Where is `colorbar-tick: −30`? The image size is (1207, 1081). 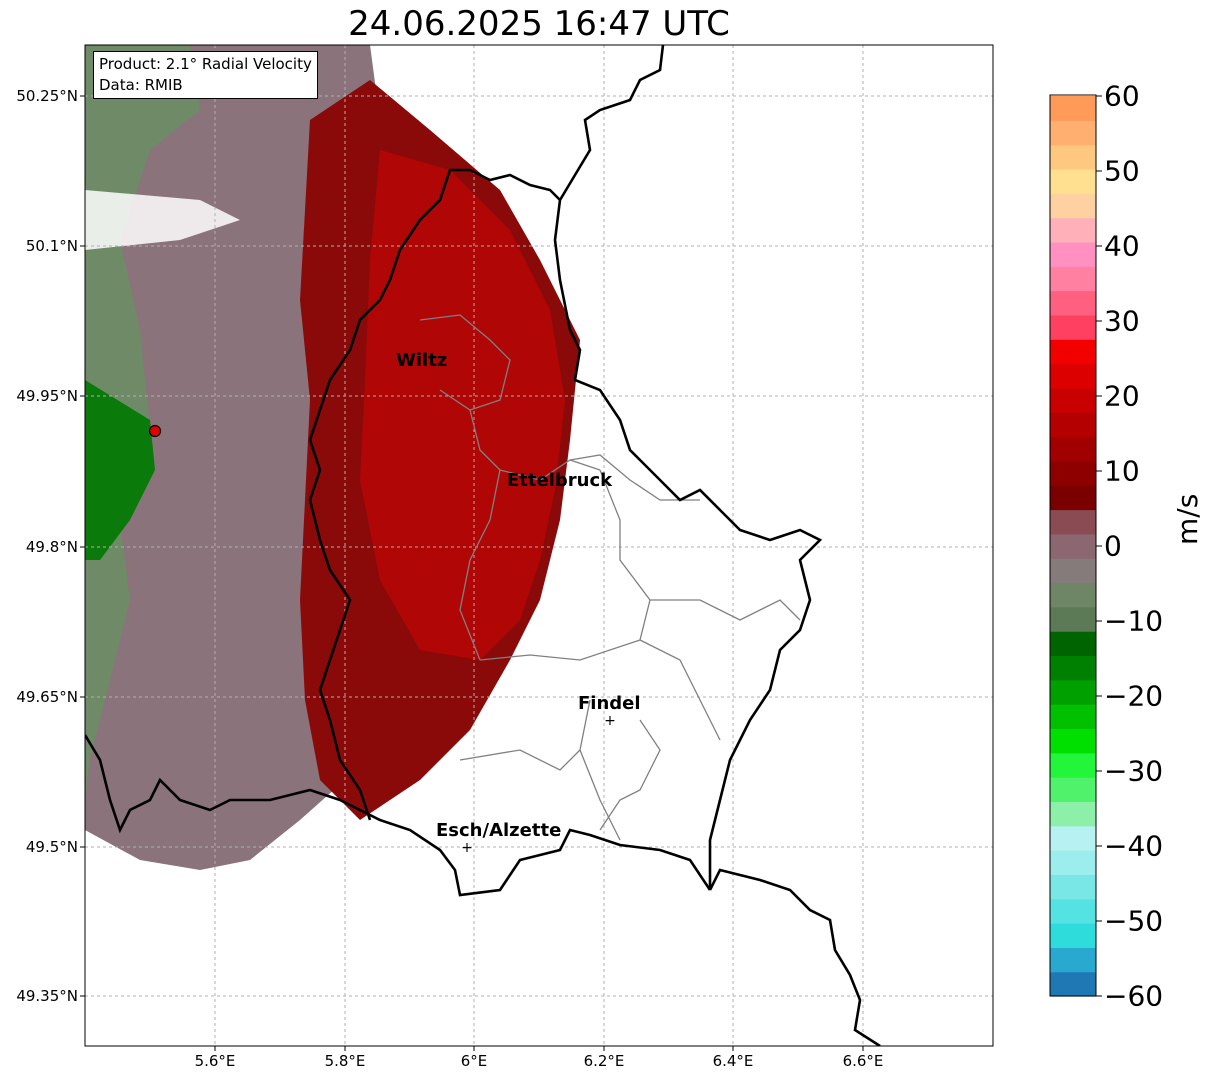 colorbar-tick: −30 is located at coordinates (1134, 771).